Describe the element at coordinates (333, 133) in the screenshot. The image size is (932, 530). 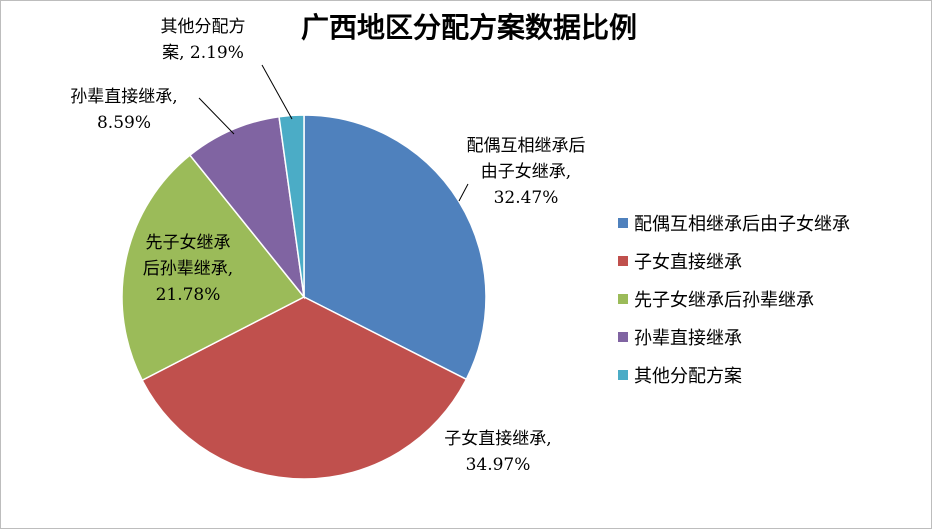
I see `leader-lines` at that location.